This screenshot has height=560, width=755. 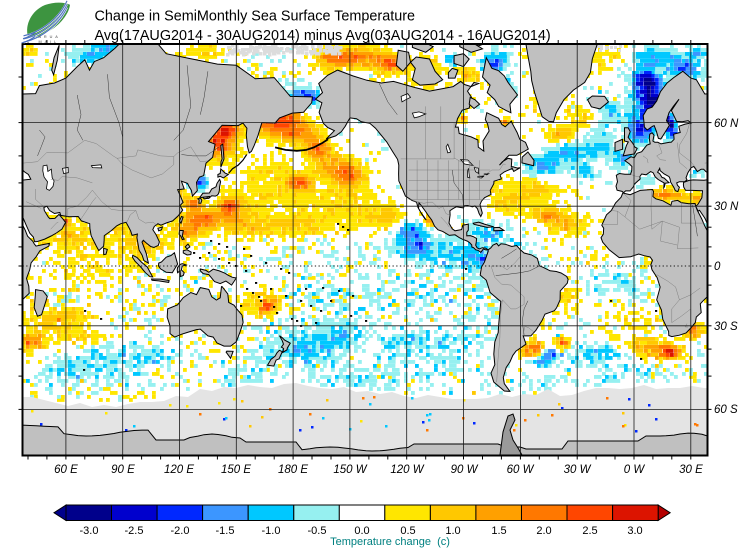 I want to click on svg-text: MAIL, so click(x=49, y=42).